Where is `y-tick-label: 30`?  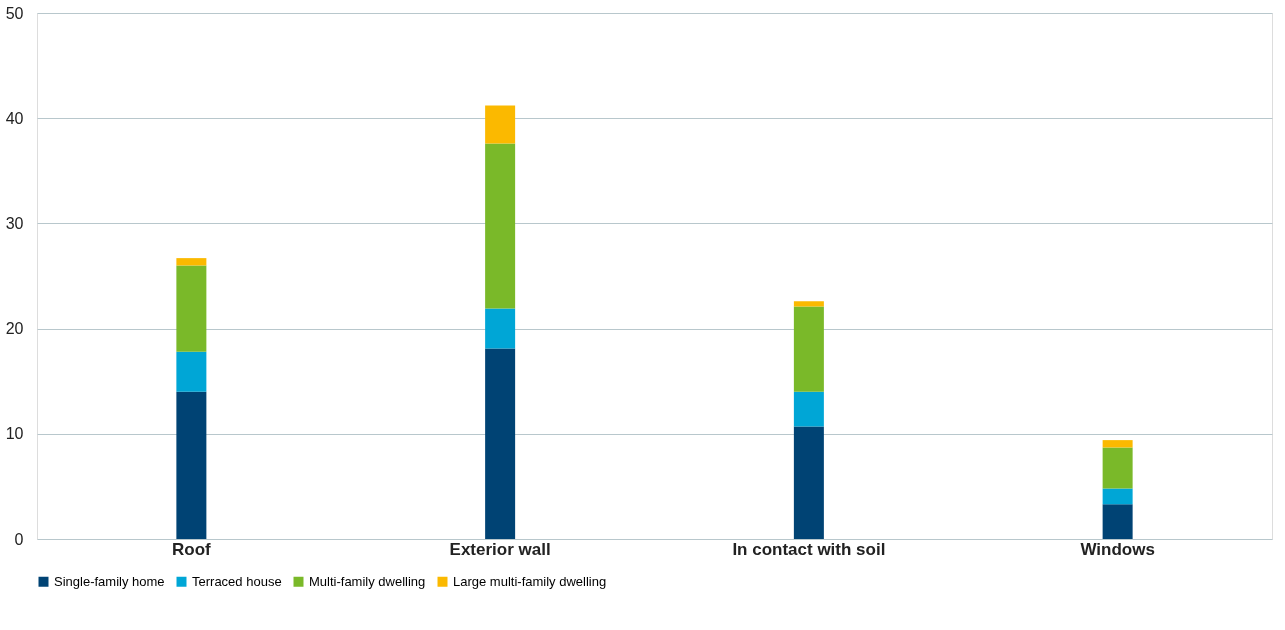
y-tick-label: 30 is located at coordinates (14, 223).